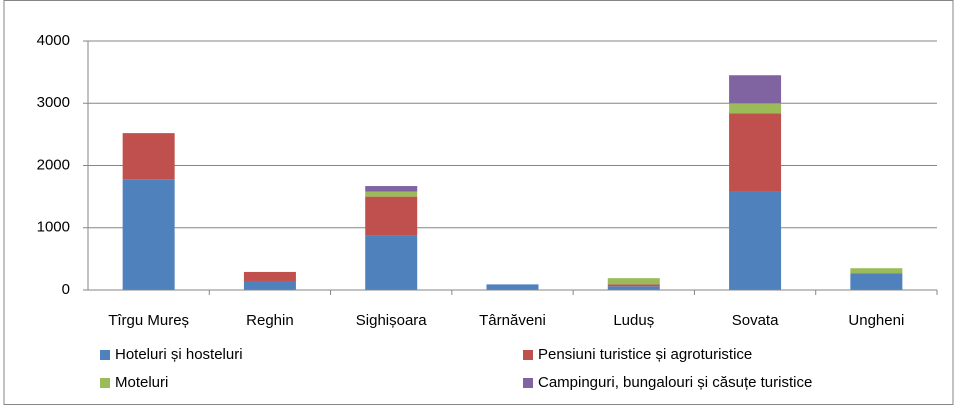 Image resolution: width=954 pixels, height=405 pixels. Describe the element at coordinates (392, 320) in the screenshot. I see `x-tick-label: Sighișoara` at that location.